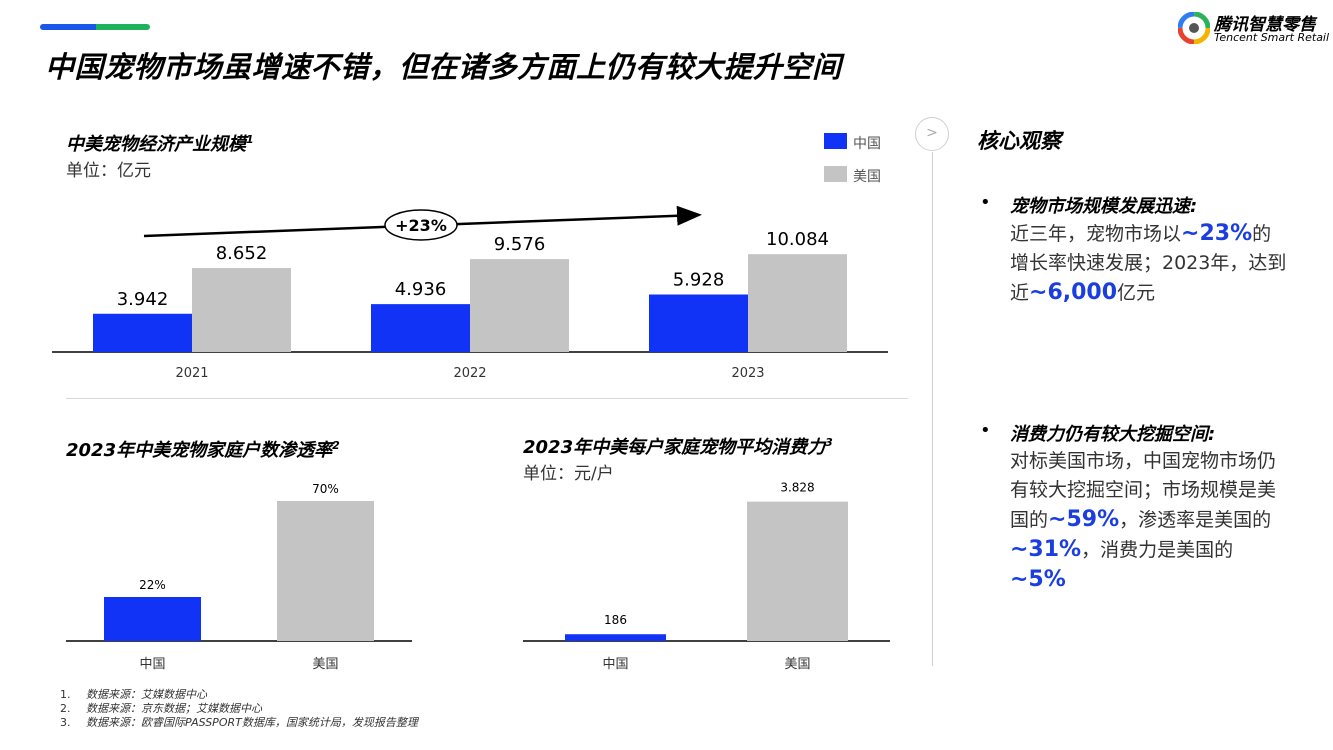  I want to click on bullet-highlight: ~31%, so click(1046, 549).